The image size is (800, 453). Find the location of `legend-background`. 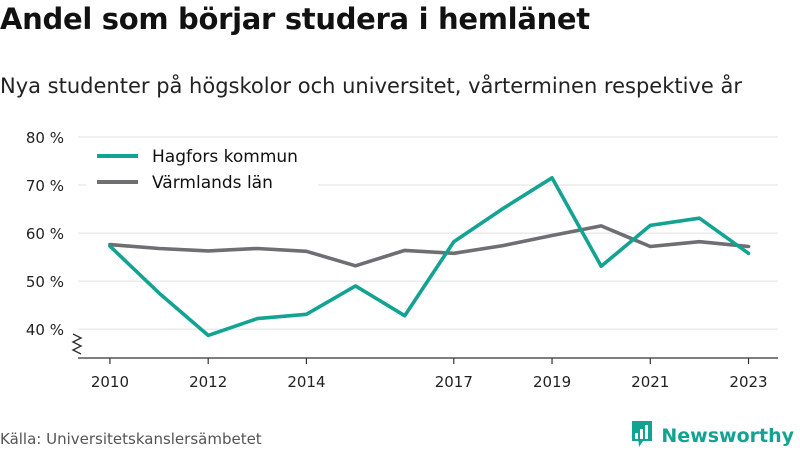

legend-background is located at coordinates (202, 170).